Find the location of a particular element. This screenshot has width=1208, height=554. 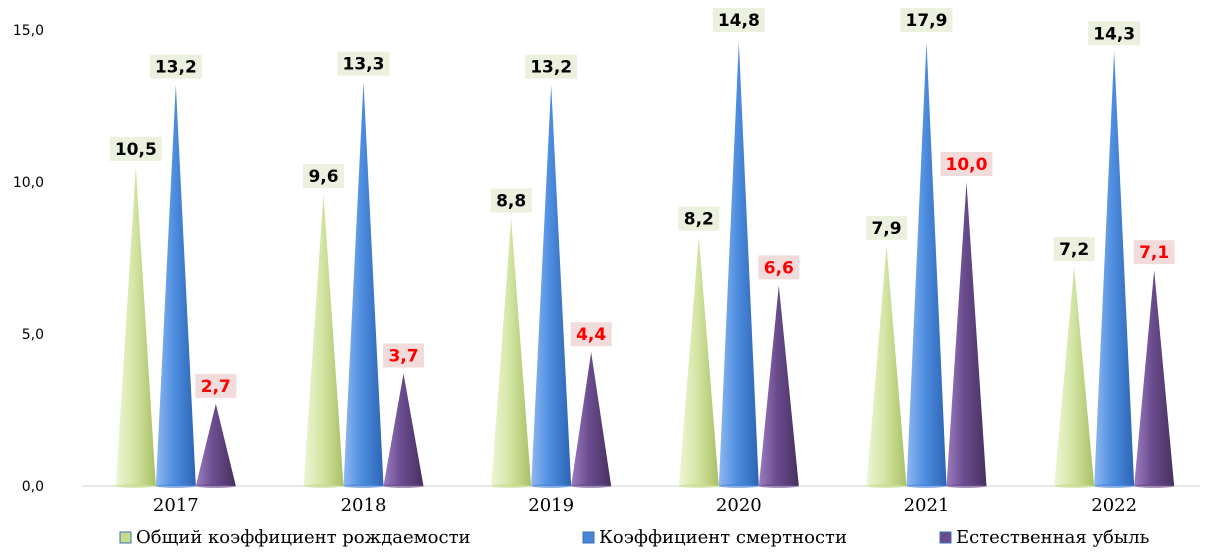

legend-label: Общий коэффициент рождаемости is located at coordinates (303, 537).